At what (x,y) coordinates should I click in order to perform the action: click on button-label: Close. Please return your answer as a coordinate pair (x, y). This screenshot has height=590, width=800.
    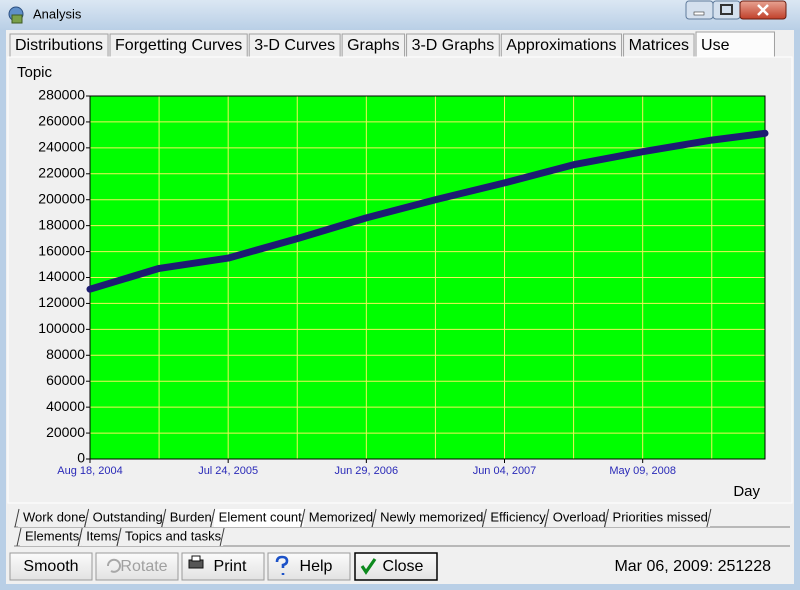
    Looking at the image, I should click on (403, 566).